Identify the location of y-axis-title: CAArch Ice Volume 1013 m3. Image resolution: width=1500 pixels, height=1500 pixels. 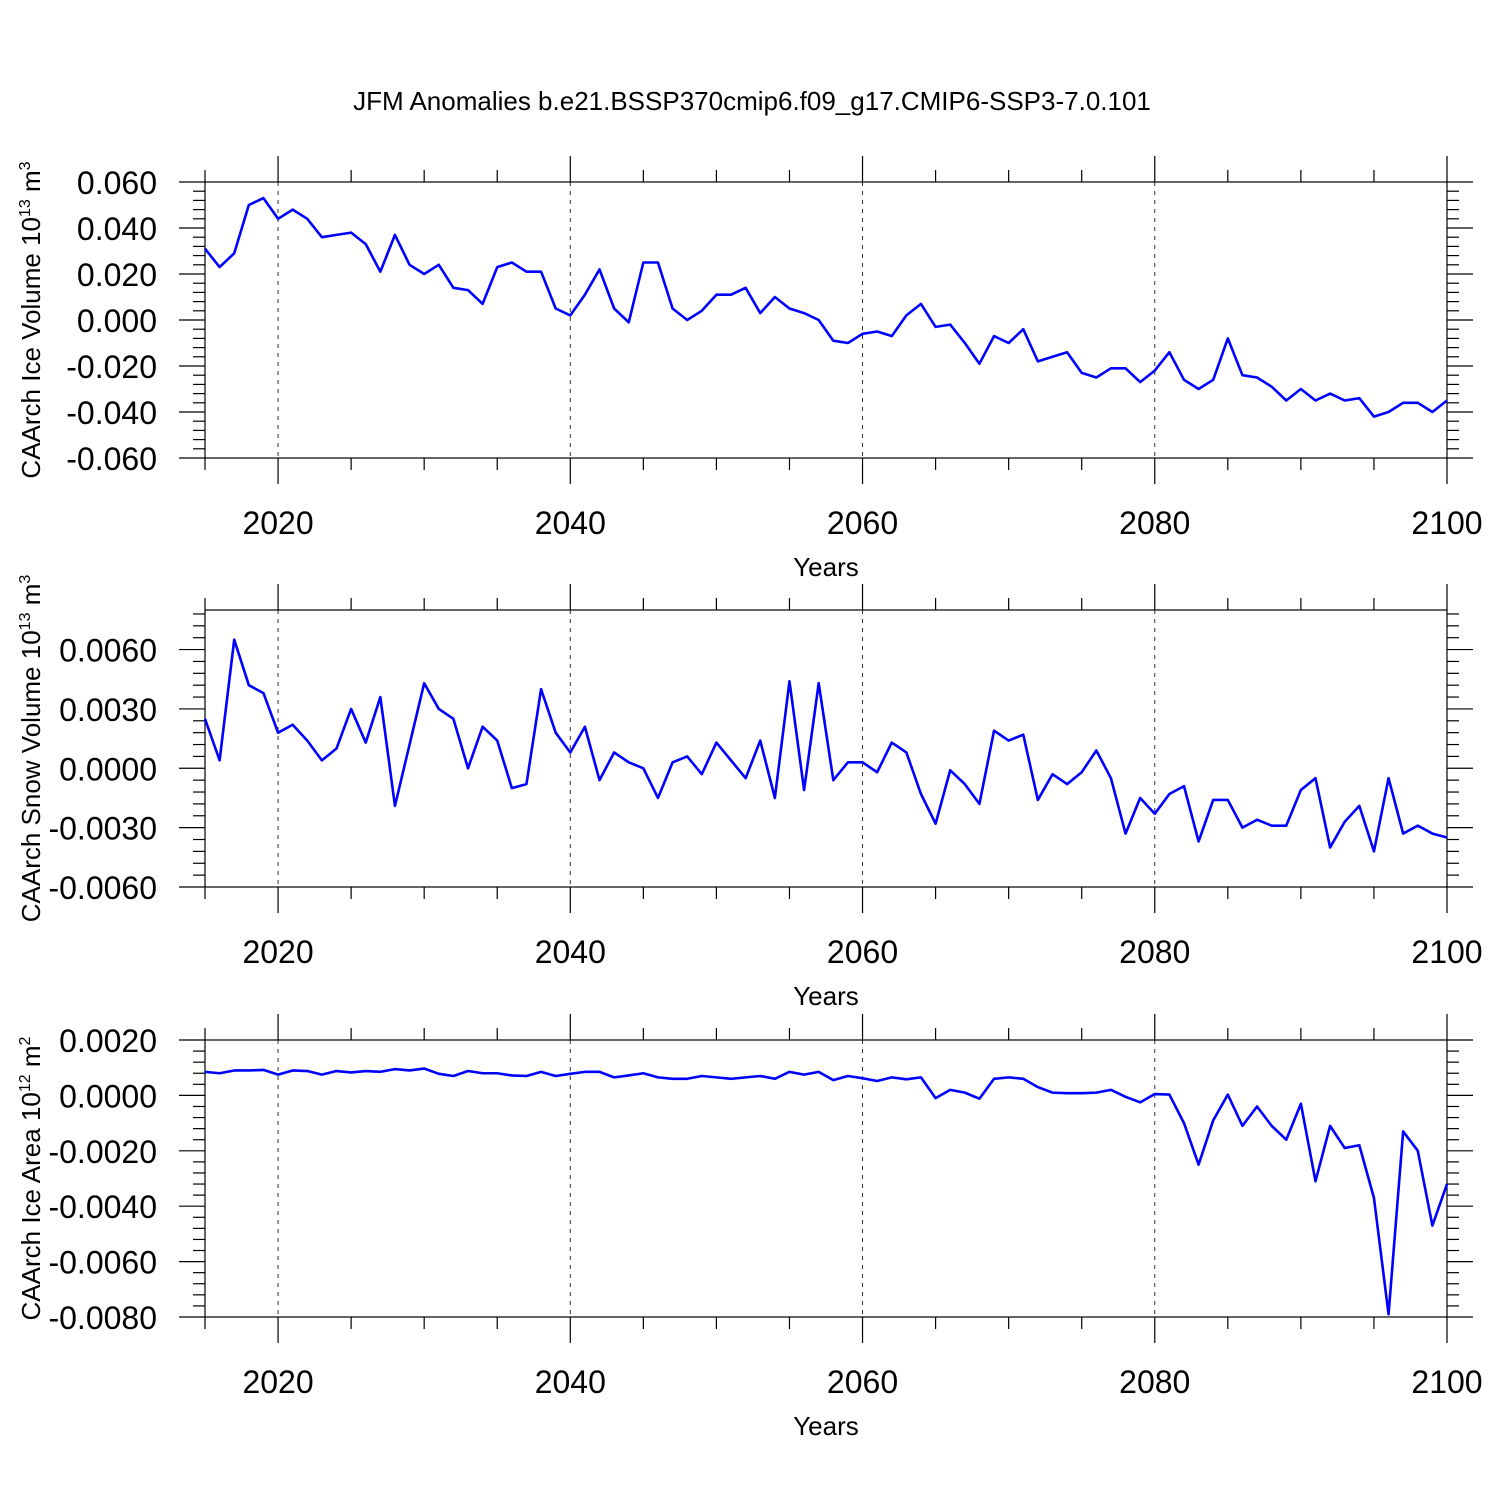
(31, 319).